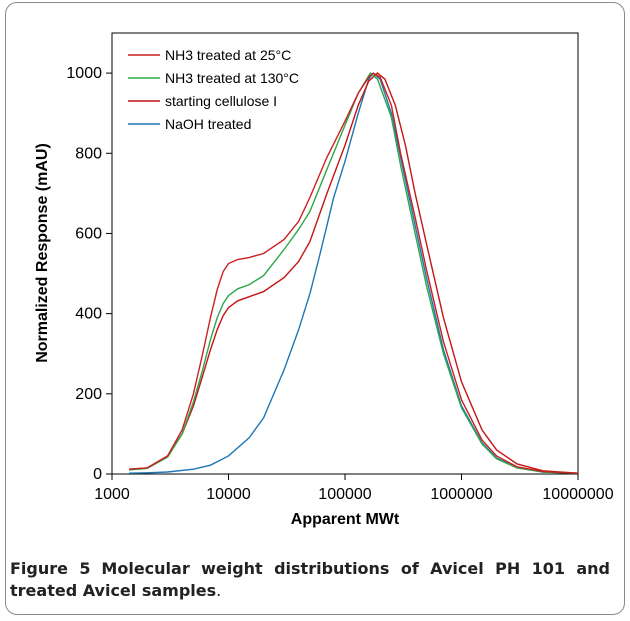 The height and width of the screenshot is (621, 630). I want to click on x-tick-label: 100000, so click(344, 494).